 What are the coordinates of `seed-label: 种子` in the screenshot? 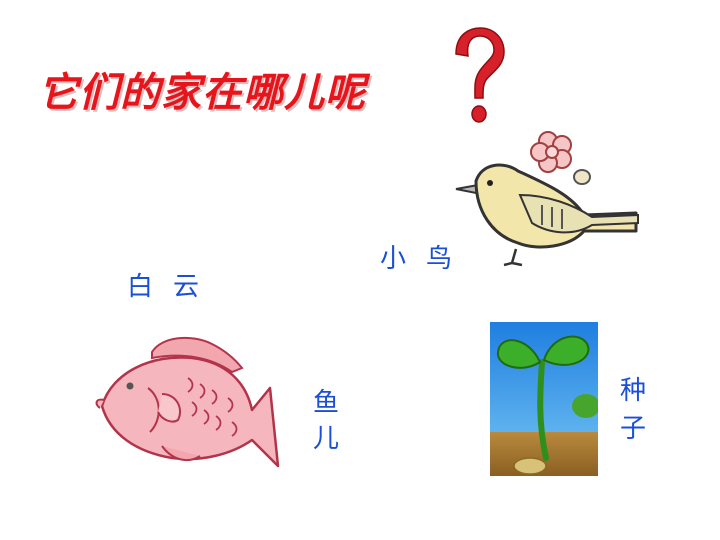 It's located at (633, 410).